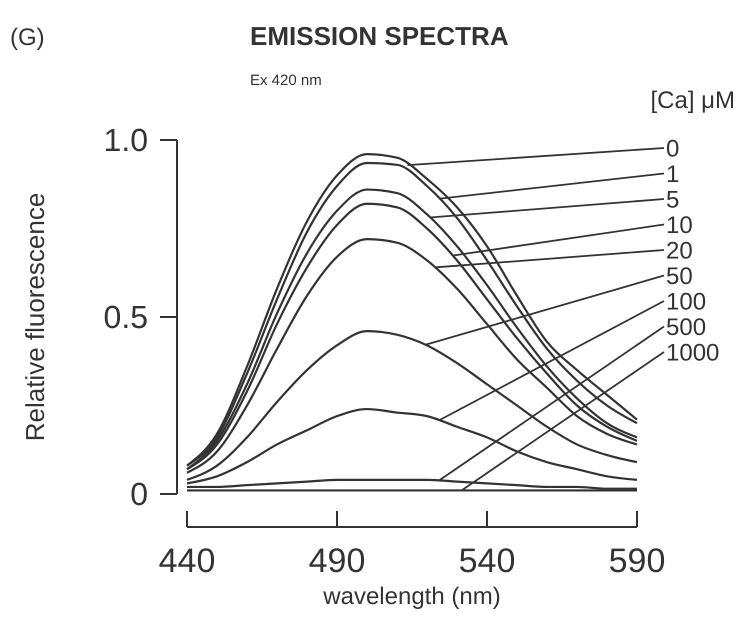 This screenshot has width=739, height=624. What do you see at coordinates (673, 174) in the screenshot?
I see `text: 1` at bounding box center [673, 174].